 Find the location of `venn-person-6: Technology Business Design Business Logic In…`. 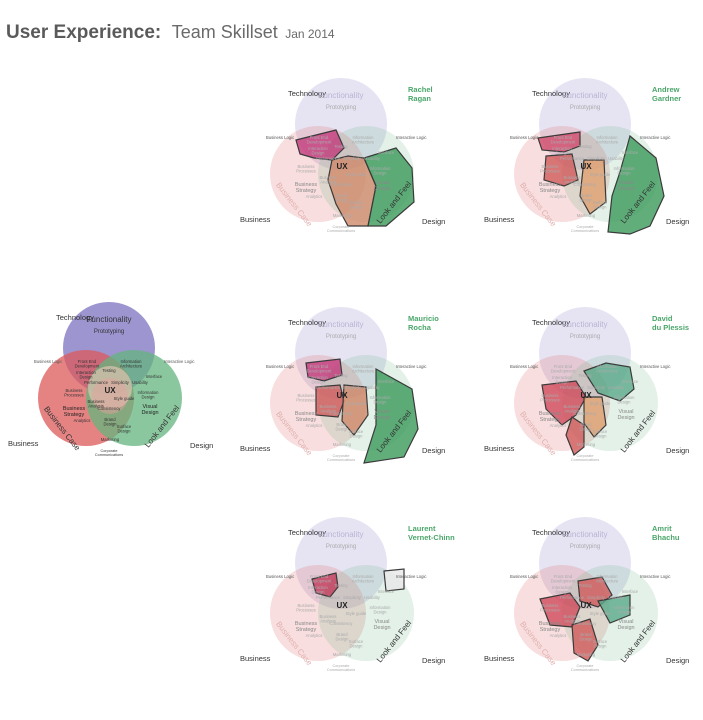

venn-person-6: Technology Business Design Business Logic In… is located at coordinates (585, 617).